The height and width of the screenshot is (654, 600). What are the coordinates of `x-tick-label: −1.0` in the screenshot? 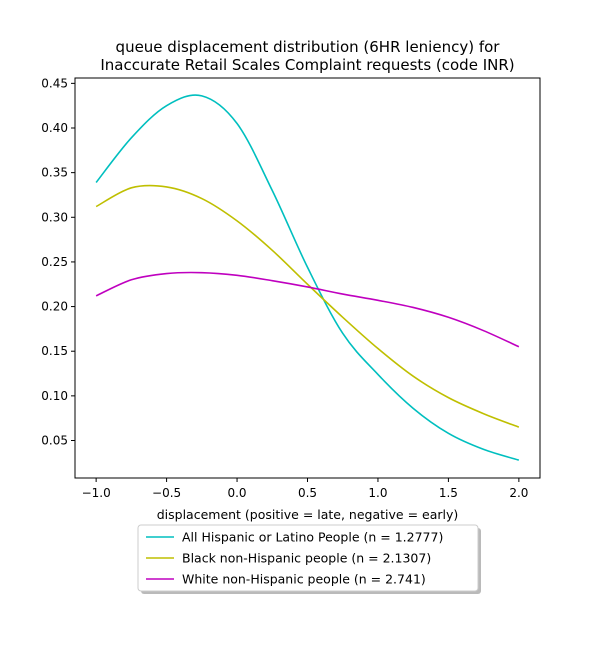 It's located at (96, 493).